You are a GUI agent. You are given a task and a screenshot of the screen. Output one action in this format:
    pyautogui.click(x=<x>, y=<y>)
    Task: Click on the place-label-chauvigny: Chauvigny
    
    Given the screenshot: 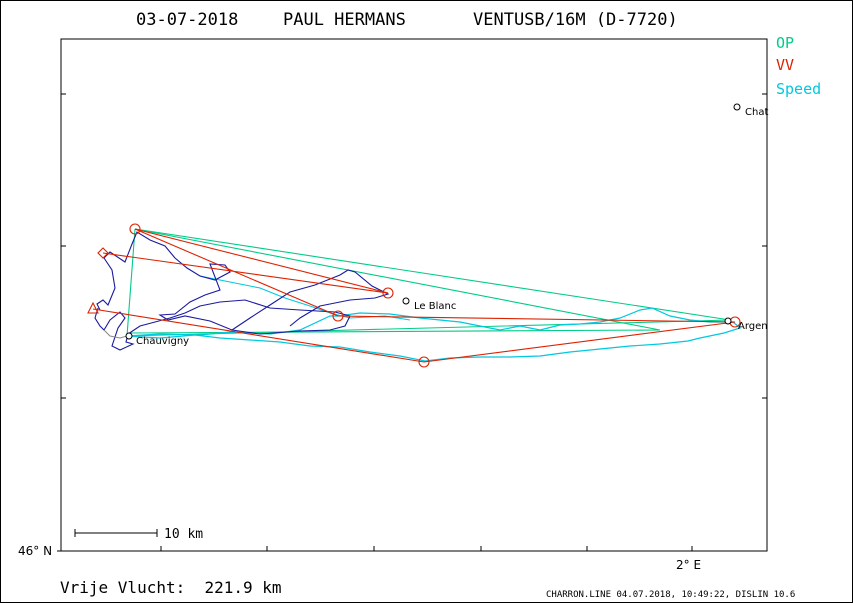 What is the action you would take?
    pyautogui.click(x=162, y=341)
    